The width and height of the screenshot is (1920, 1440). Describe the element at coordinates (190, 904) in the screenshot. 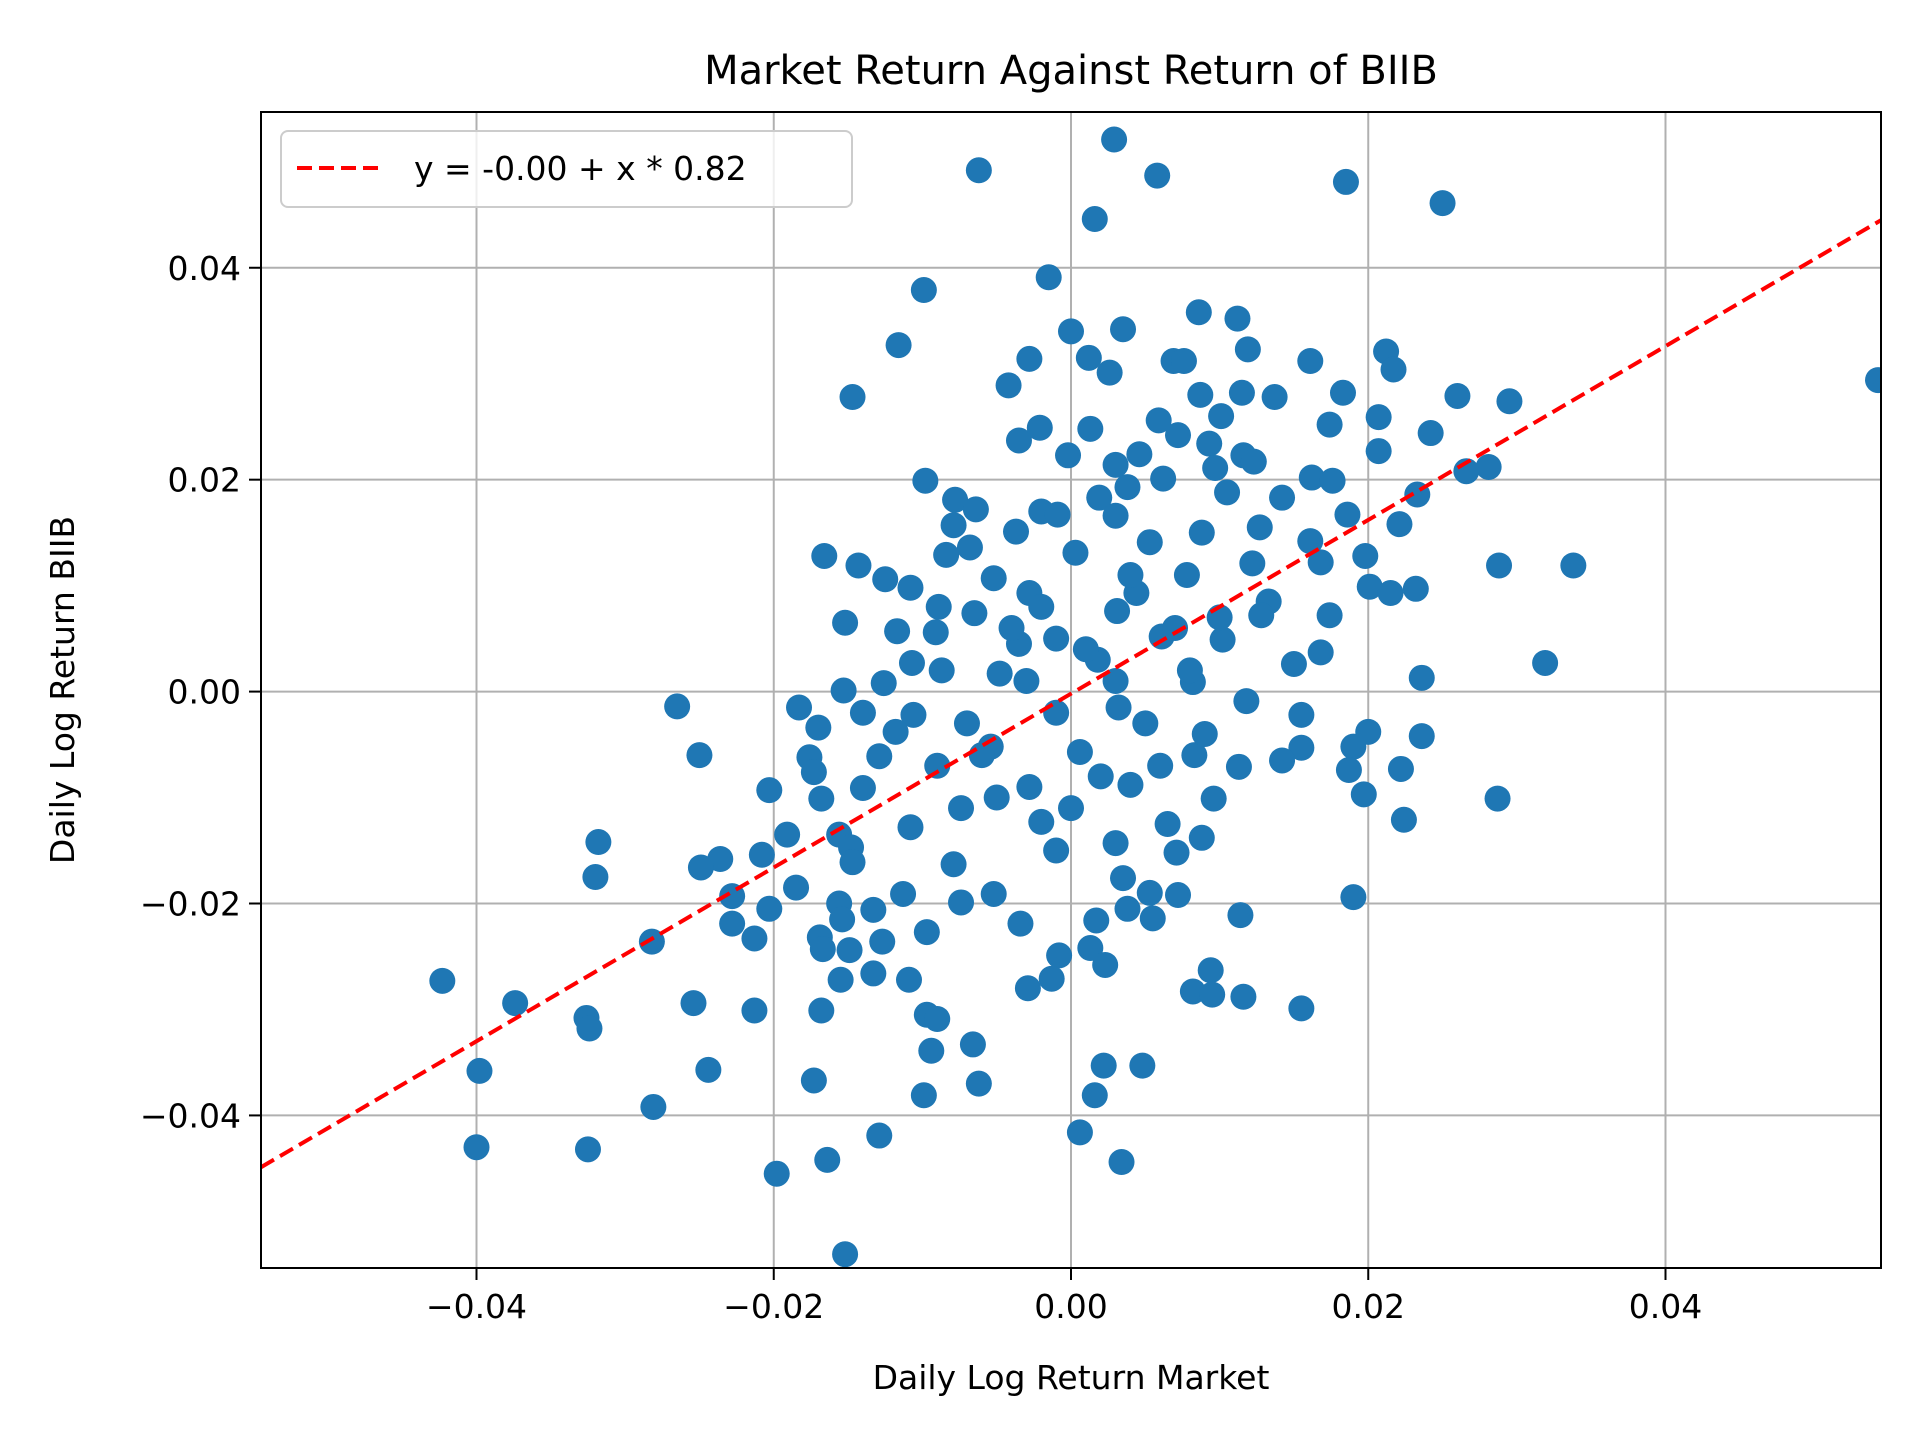

I see `y-tick-label: −0.02` at that location.